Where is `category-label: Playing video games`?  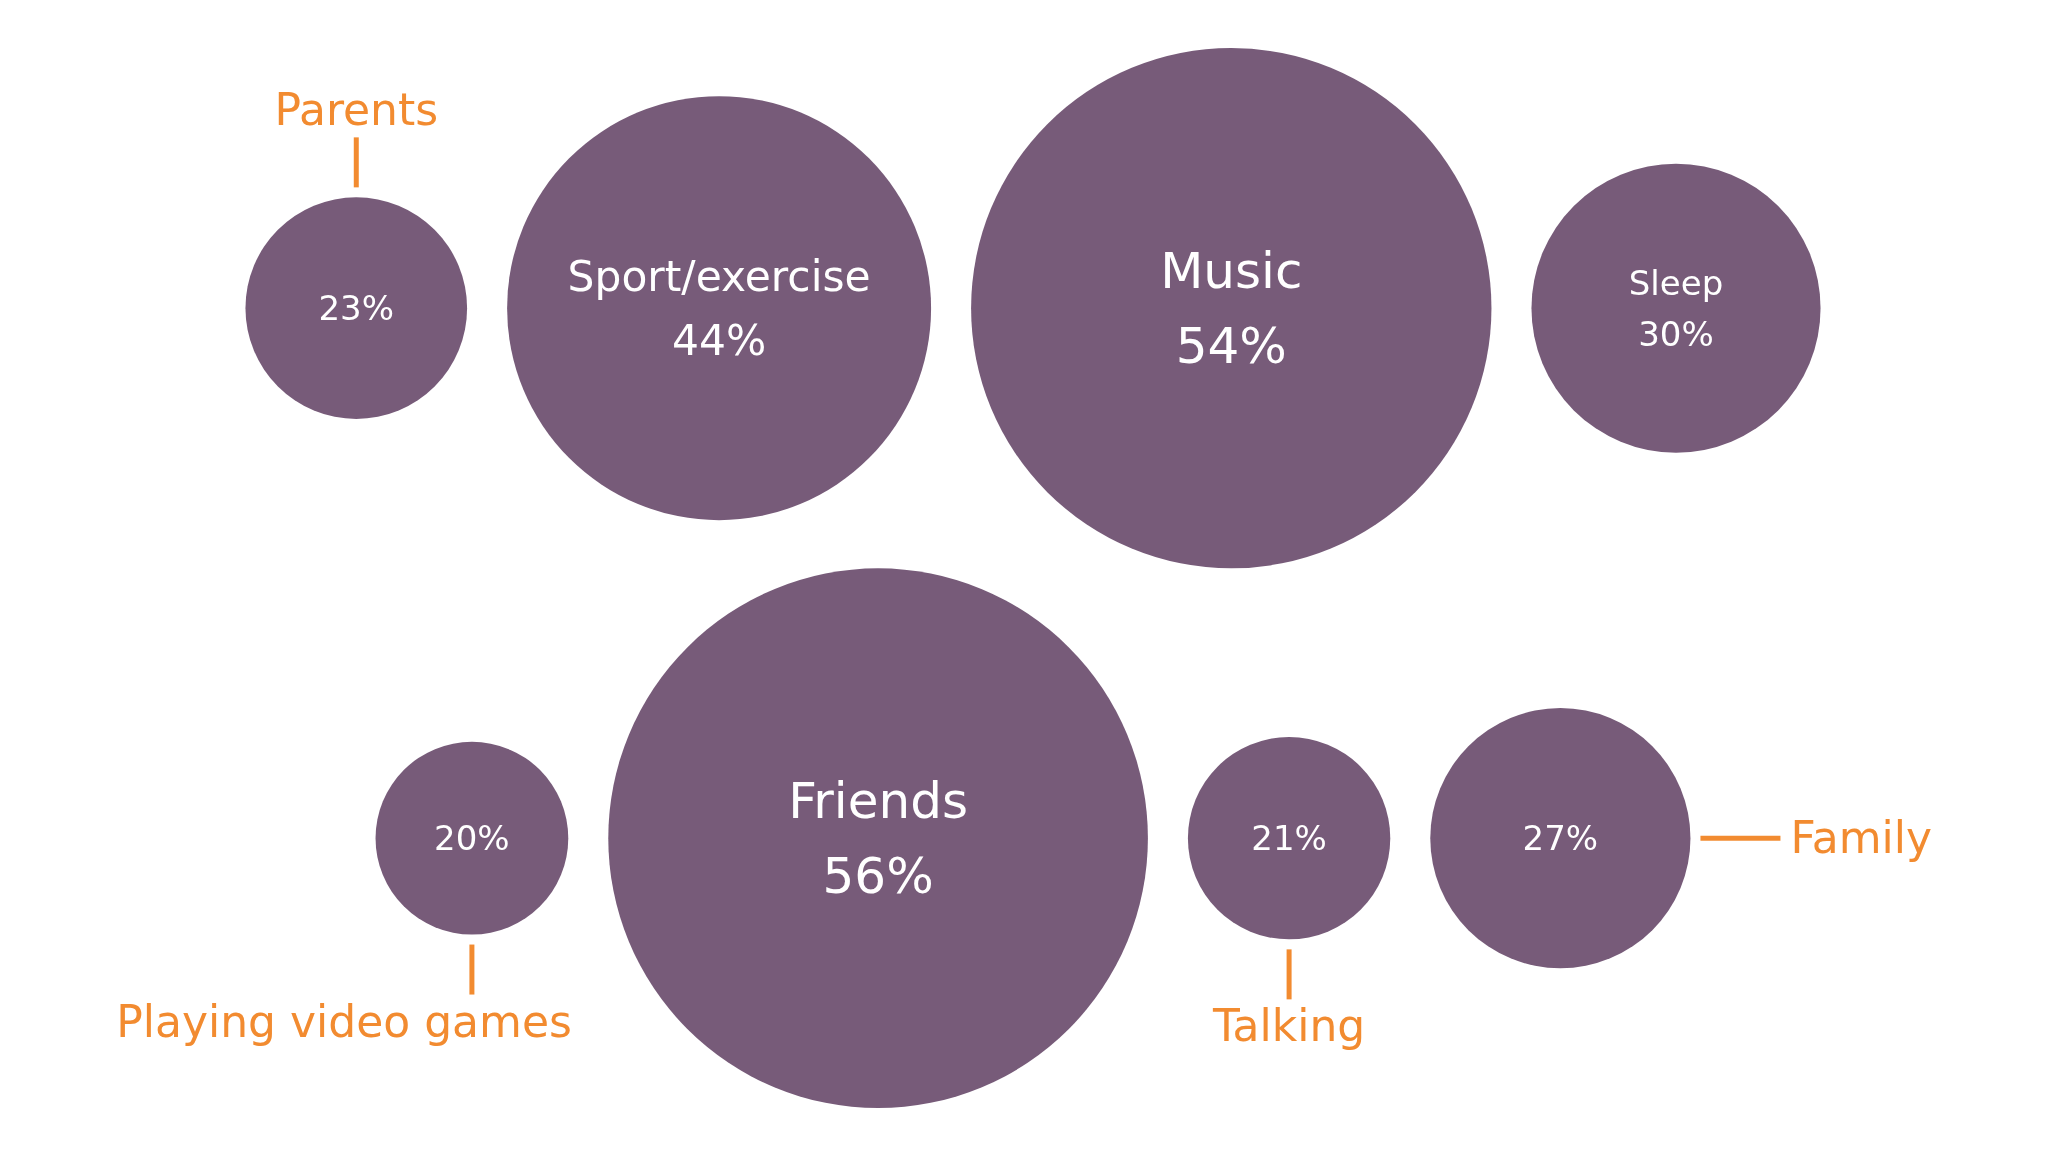
category-label: Playing video games is located at coordinates (344, 1021).